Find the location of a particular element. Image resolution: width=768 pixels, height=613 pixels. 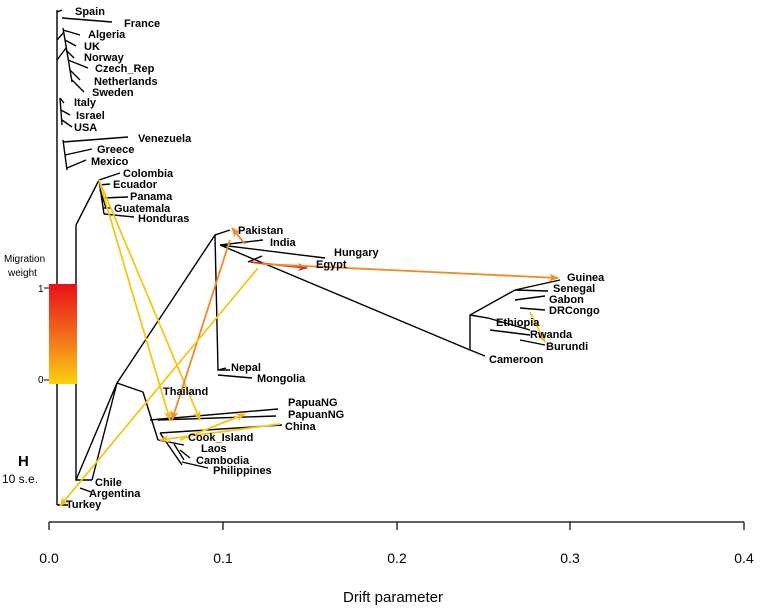

scale-bar: H 10 s.e. is located at coordinates (20, 469).